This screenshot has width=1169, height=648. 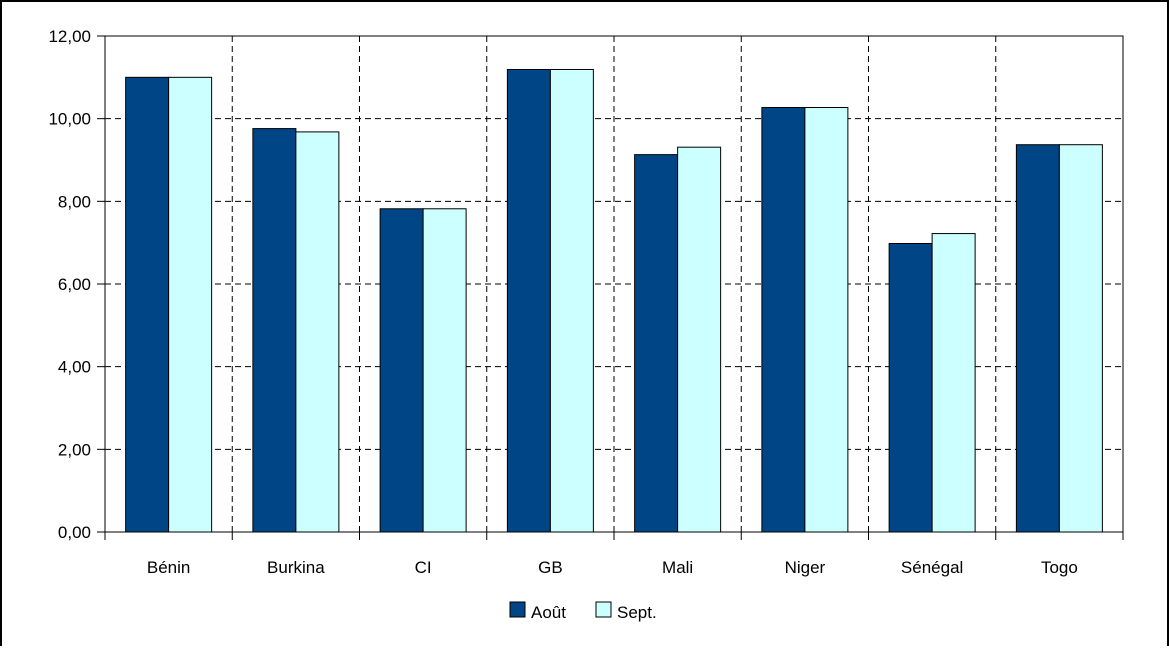 What do you see at coordinates (423, 567) in the screenshot?
I see `x-category-label: CI` at bounding box center [423, 567].